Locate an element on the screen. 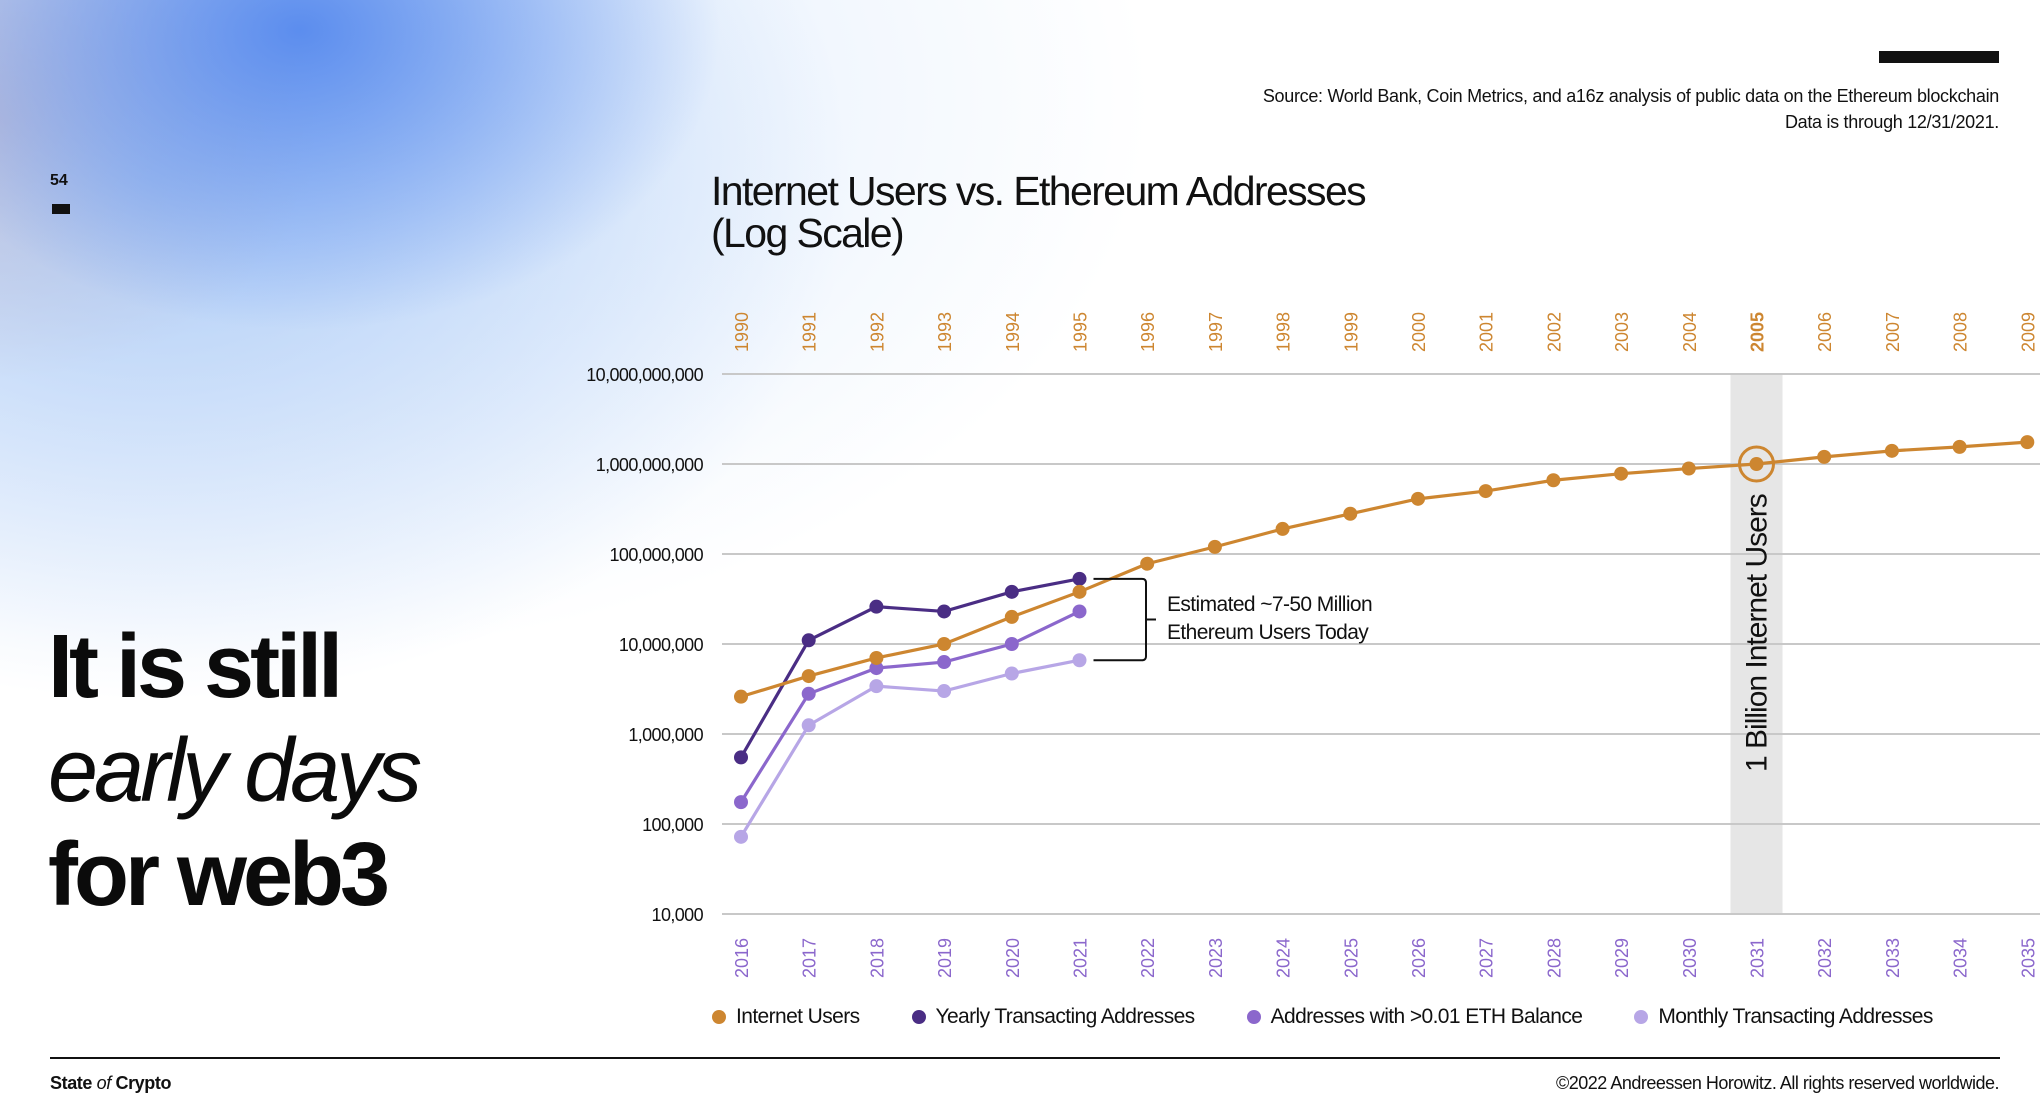 This screenshot has height=1106, width=2044. y-tick-label: 10,000 is located at coordinates (678, 915).